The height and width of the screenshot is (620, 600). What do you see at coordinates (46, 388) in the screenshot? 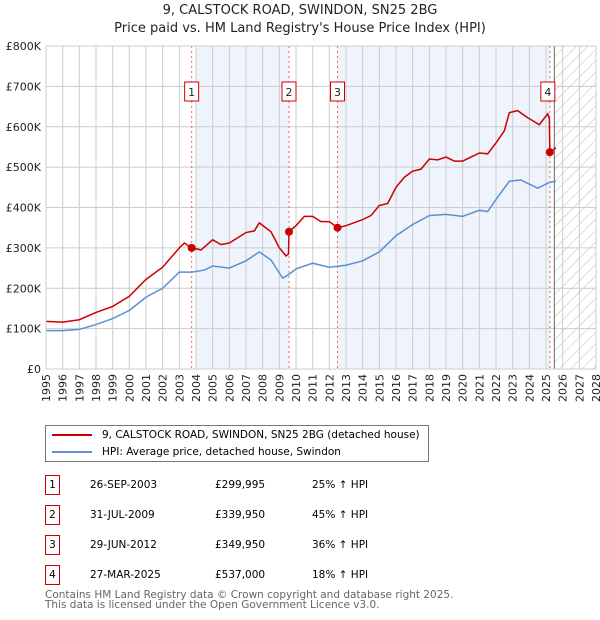
I see `x-tick-label: 1995` at bounding box center [46, 388].